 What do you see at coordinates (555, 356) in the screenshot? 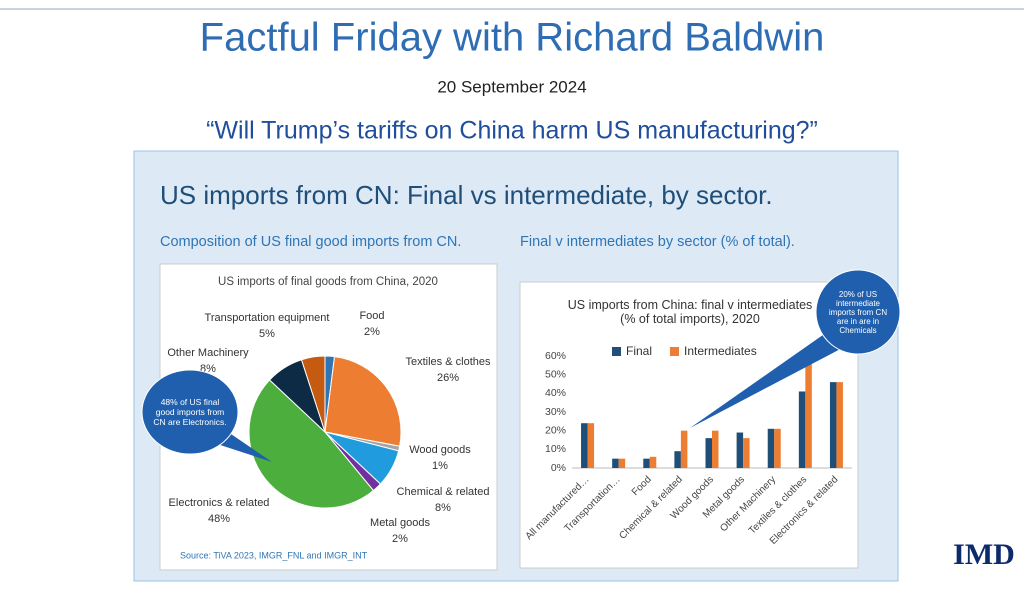
I see `y-tick-label: 60%` at bounding box center [555, 356].